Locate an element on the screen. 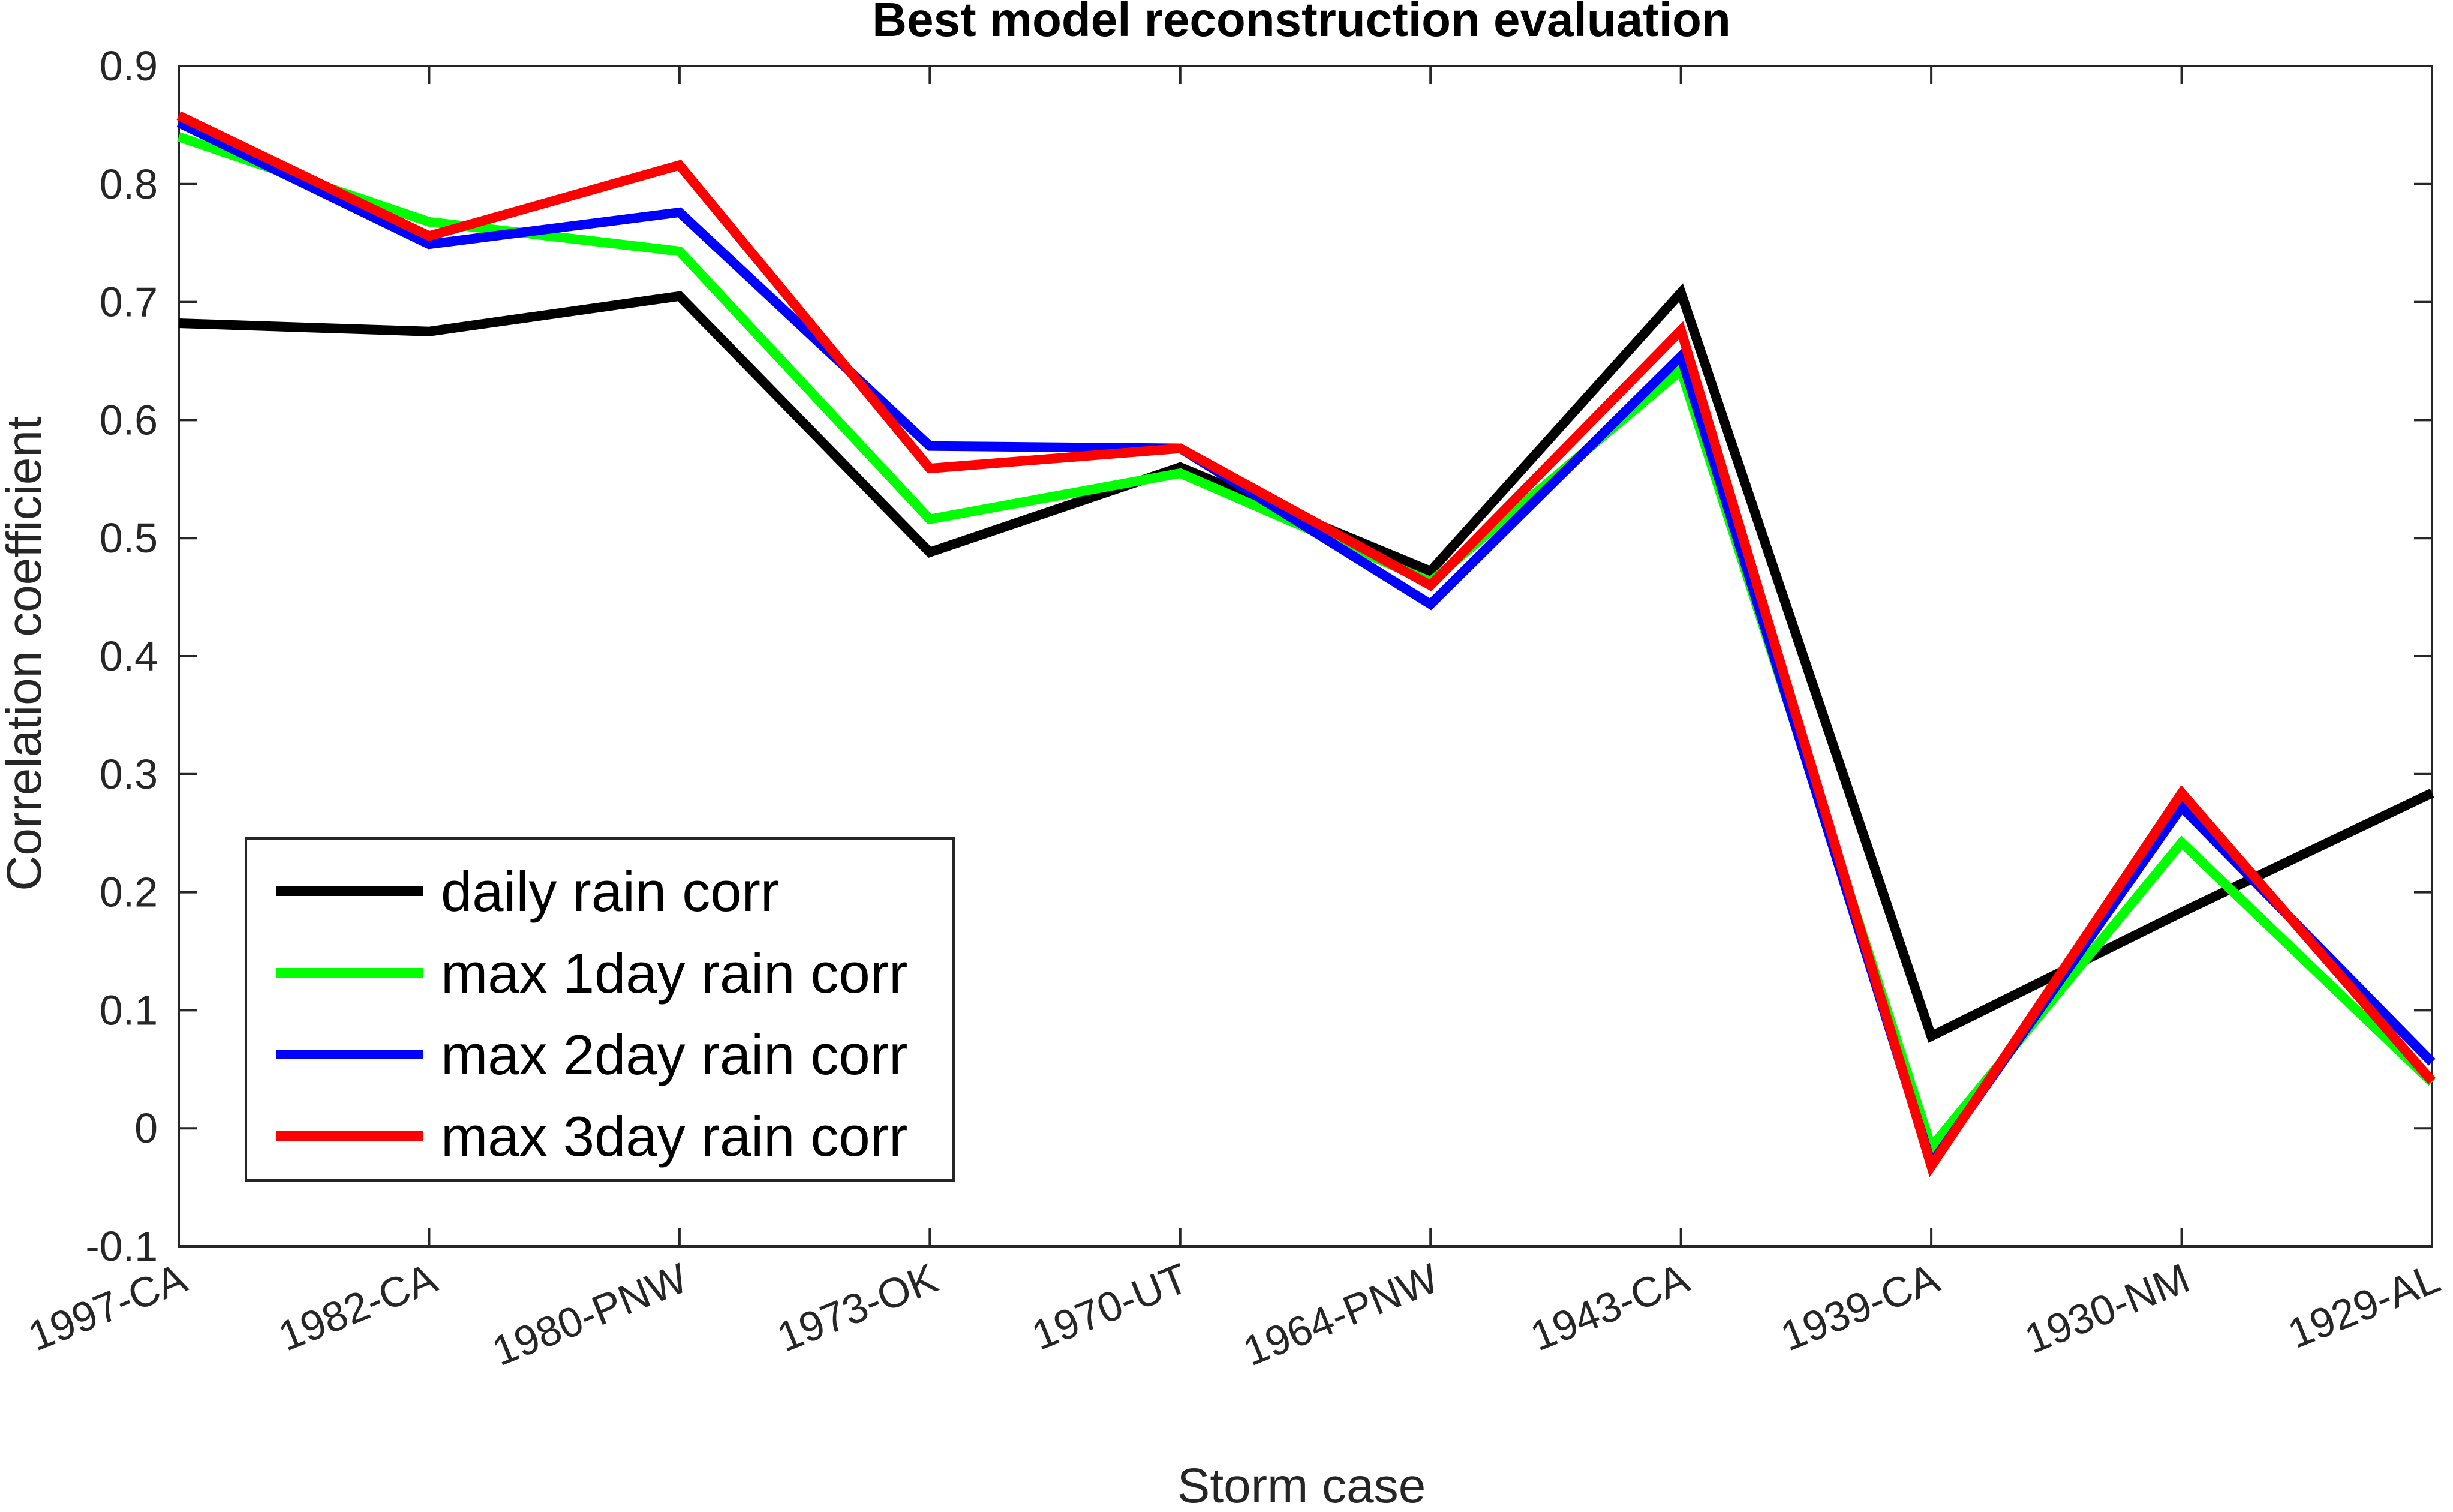  legend-label-3: max 2day rain corr is located at coordinates (674, 1055).